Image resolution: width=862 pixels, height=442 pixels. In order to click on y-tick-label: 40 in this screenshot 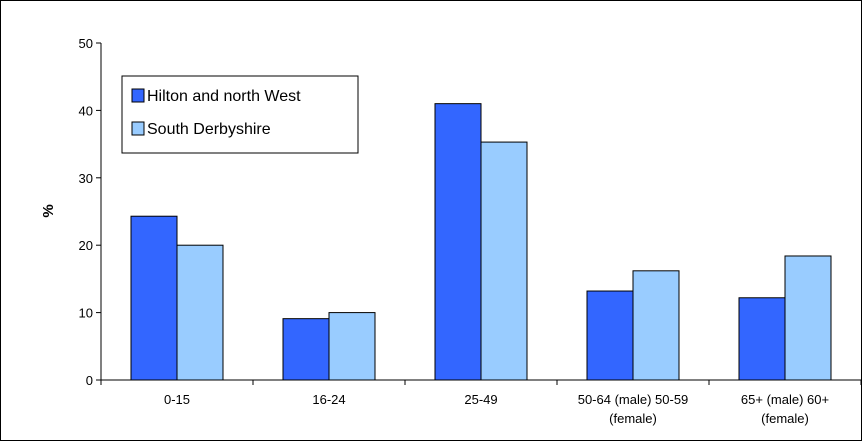, I will do `click(86, 110)`.